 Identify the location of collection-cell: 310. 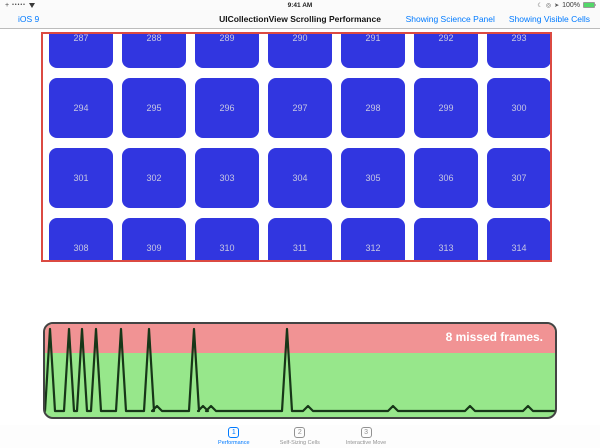
(227, 239).